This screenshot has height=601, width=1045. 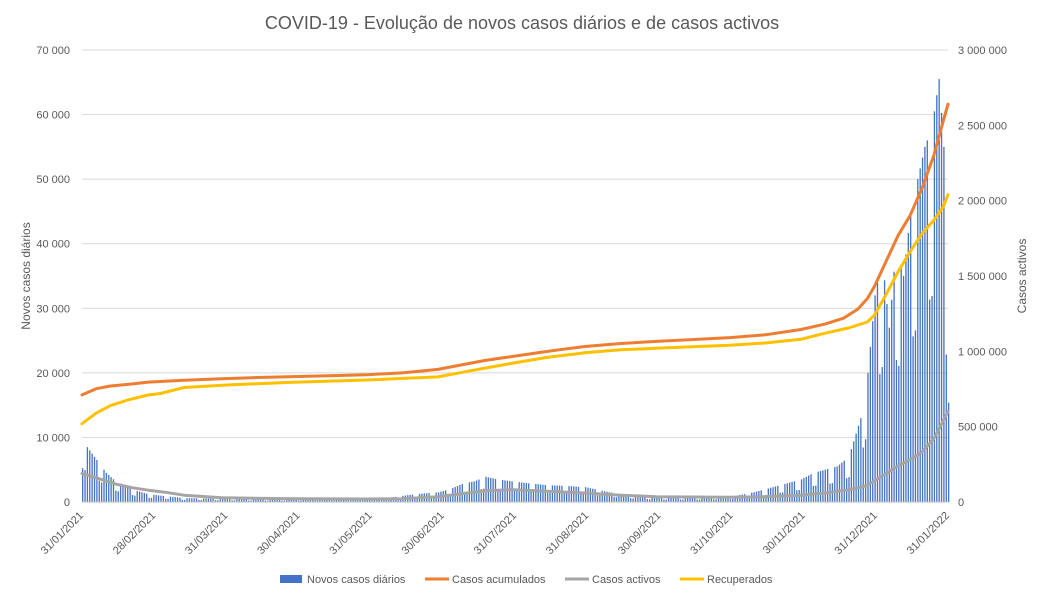 What do you see at coordinates (639, 533) in the screenshot?
I see `x-tick-label: 30/09/2021` at bounding box center [639, 533].